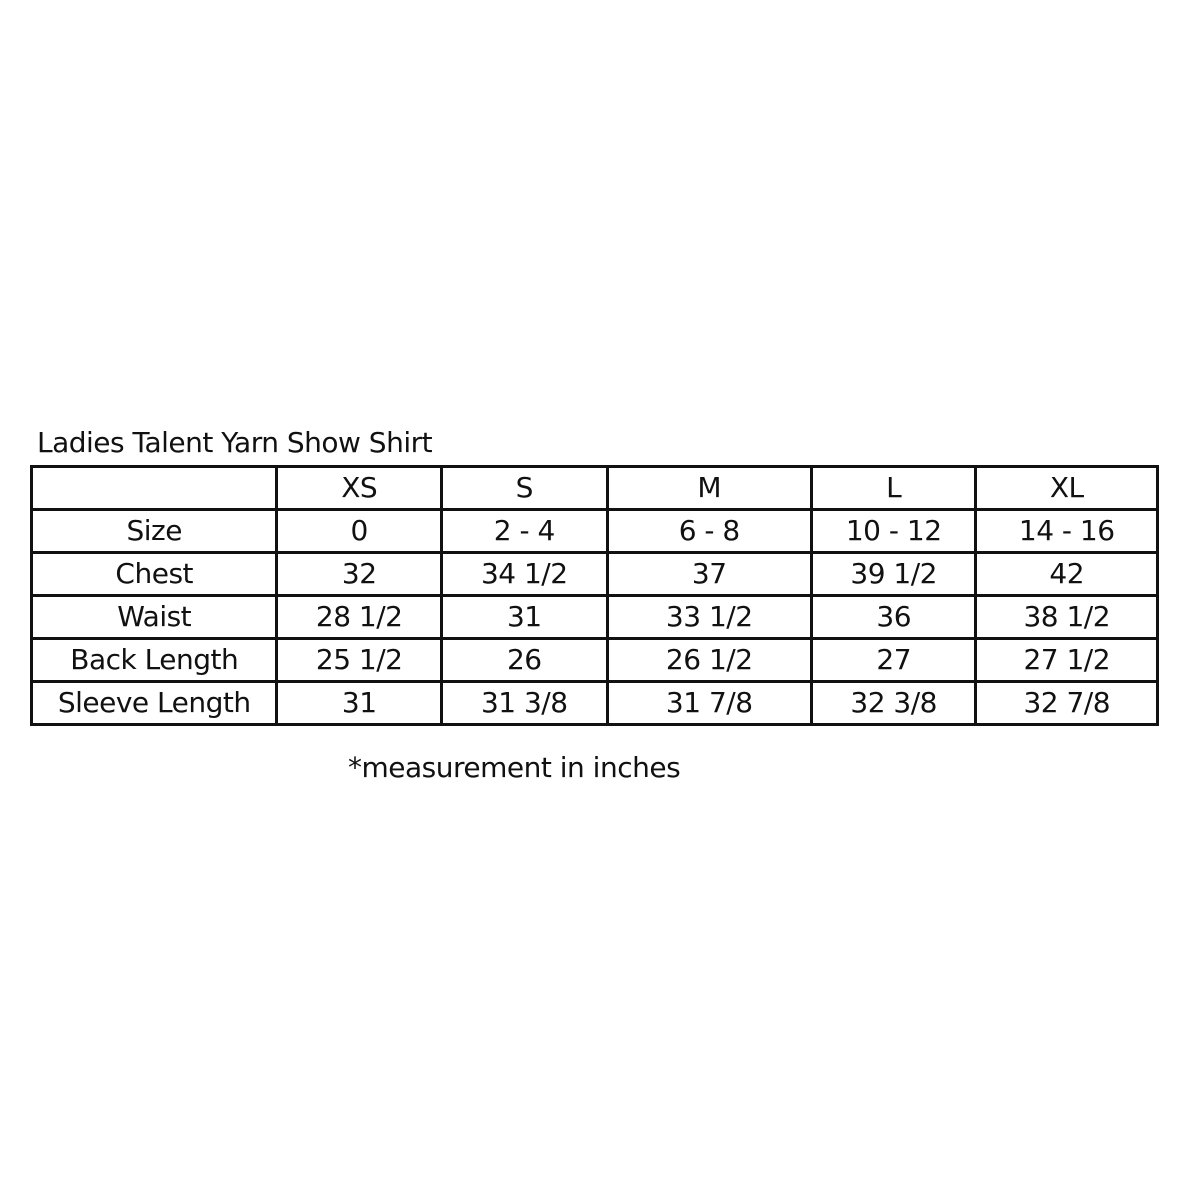 The image size is (1200, 1200). I want to click on row-label-cell, so click(154, 488).